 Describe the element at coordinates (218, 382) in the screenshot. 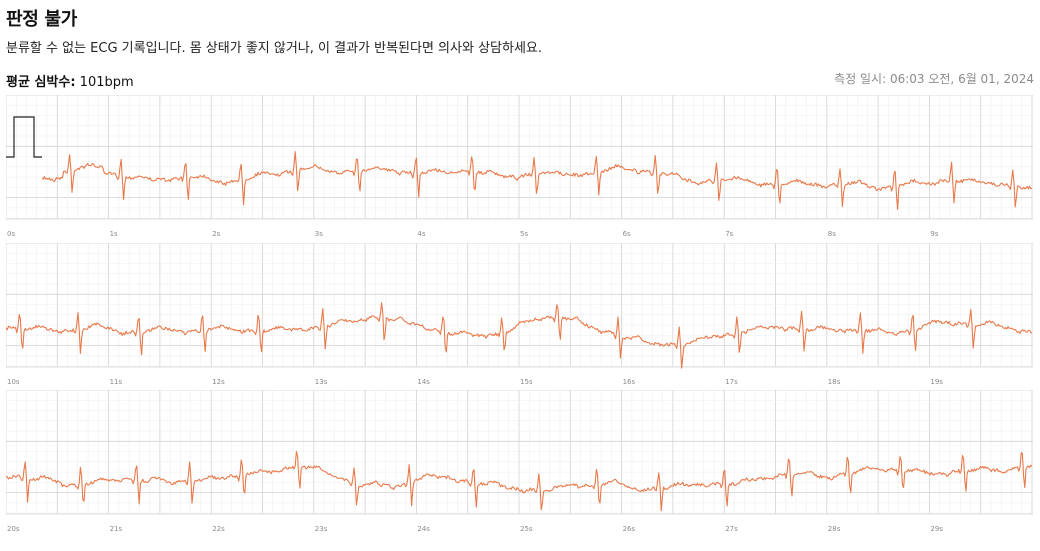

I see `time-tick-label: 12s` at that location.